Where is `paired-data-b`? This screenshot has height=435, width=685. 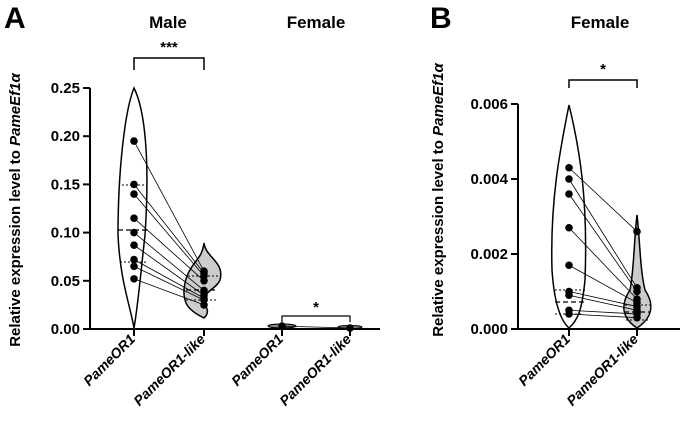 paired-data-b is located at coordinates (603, 242).